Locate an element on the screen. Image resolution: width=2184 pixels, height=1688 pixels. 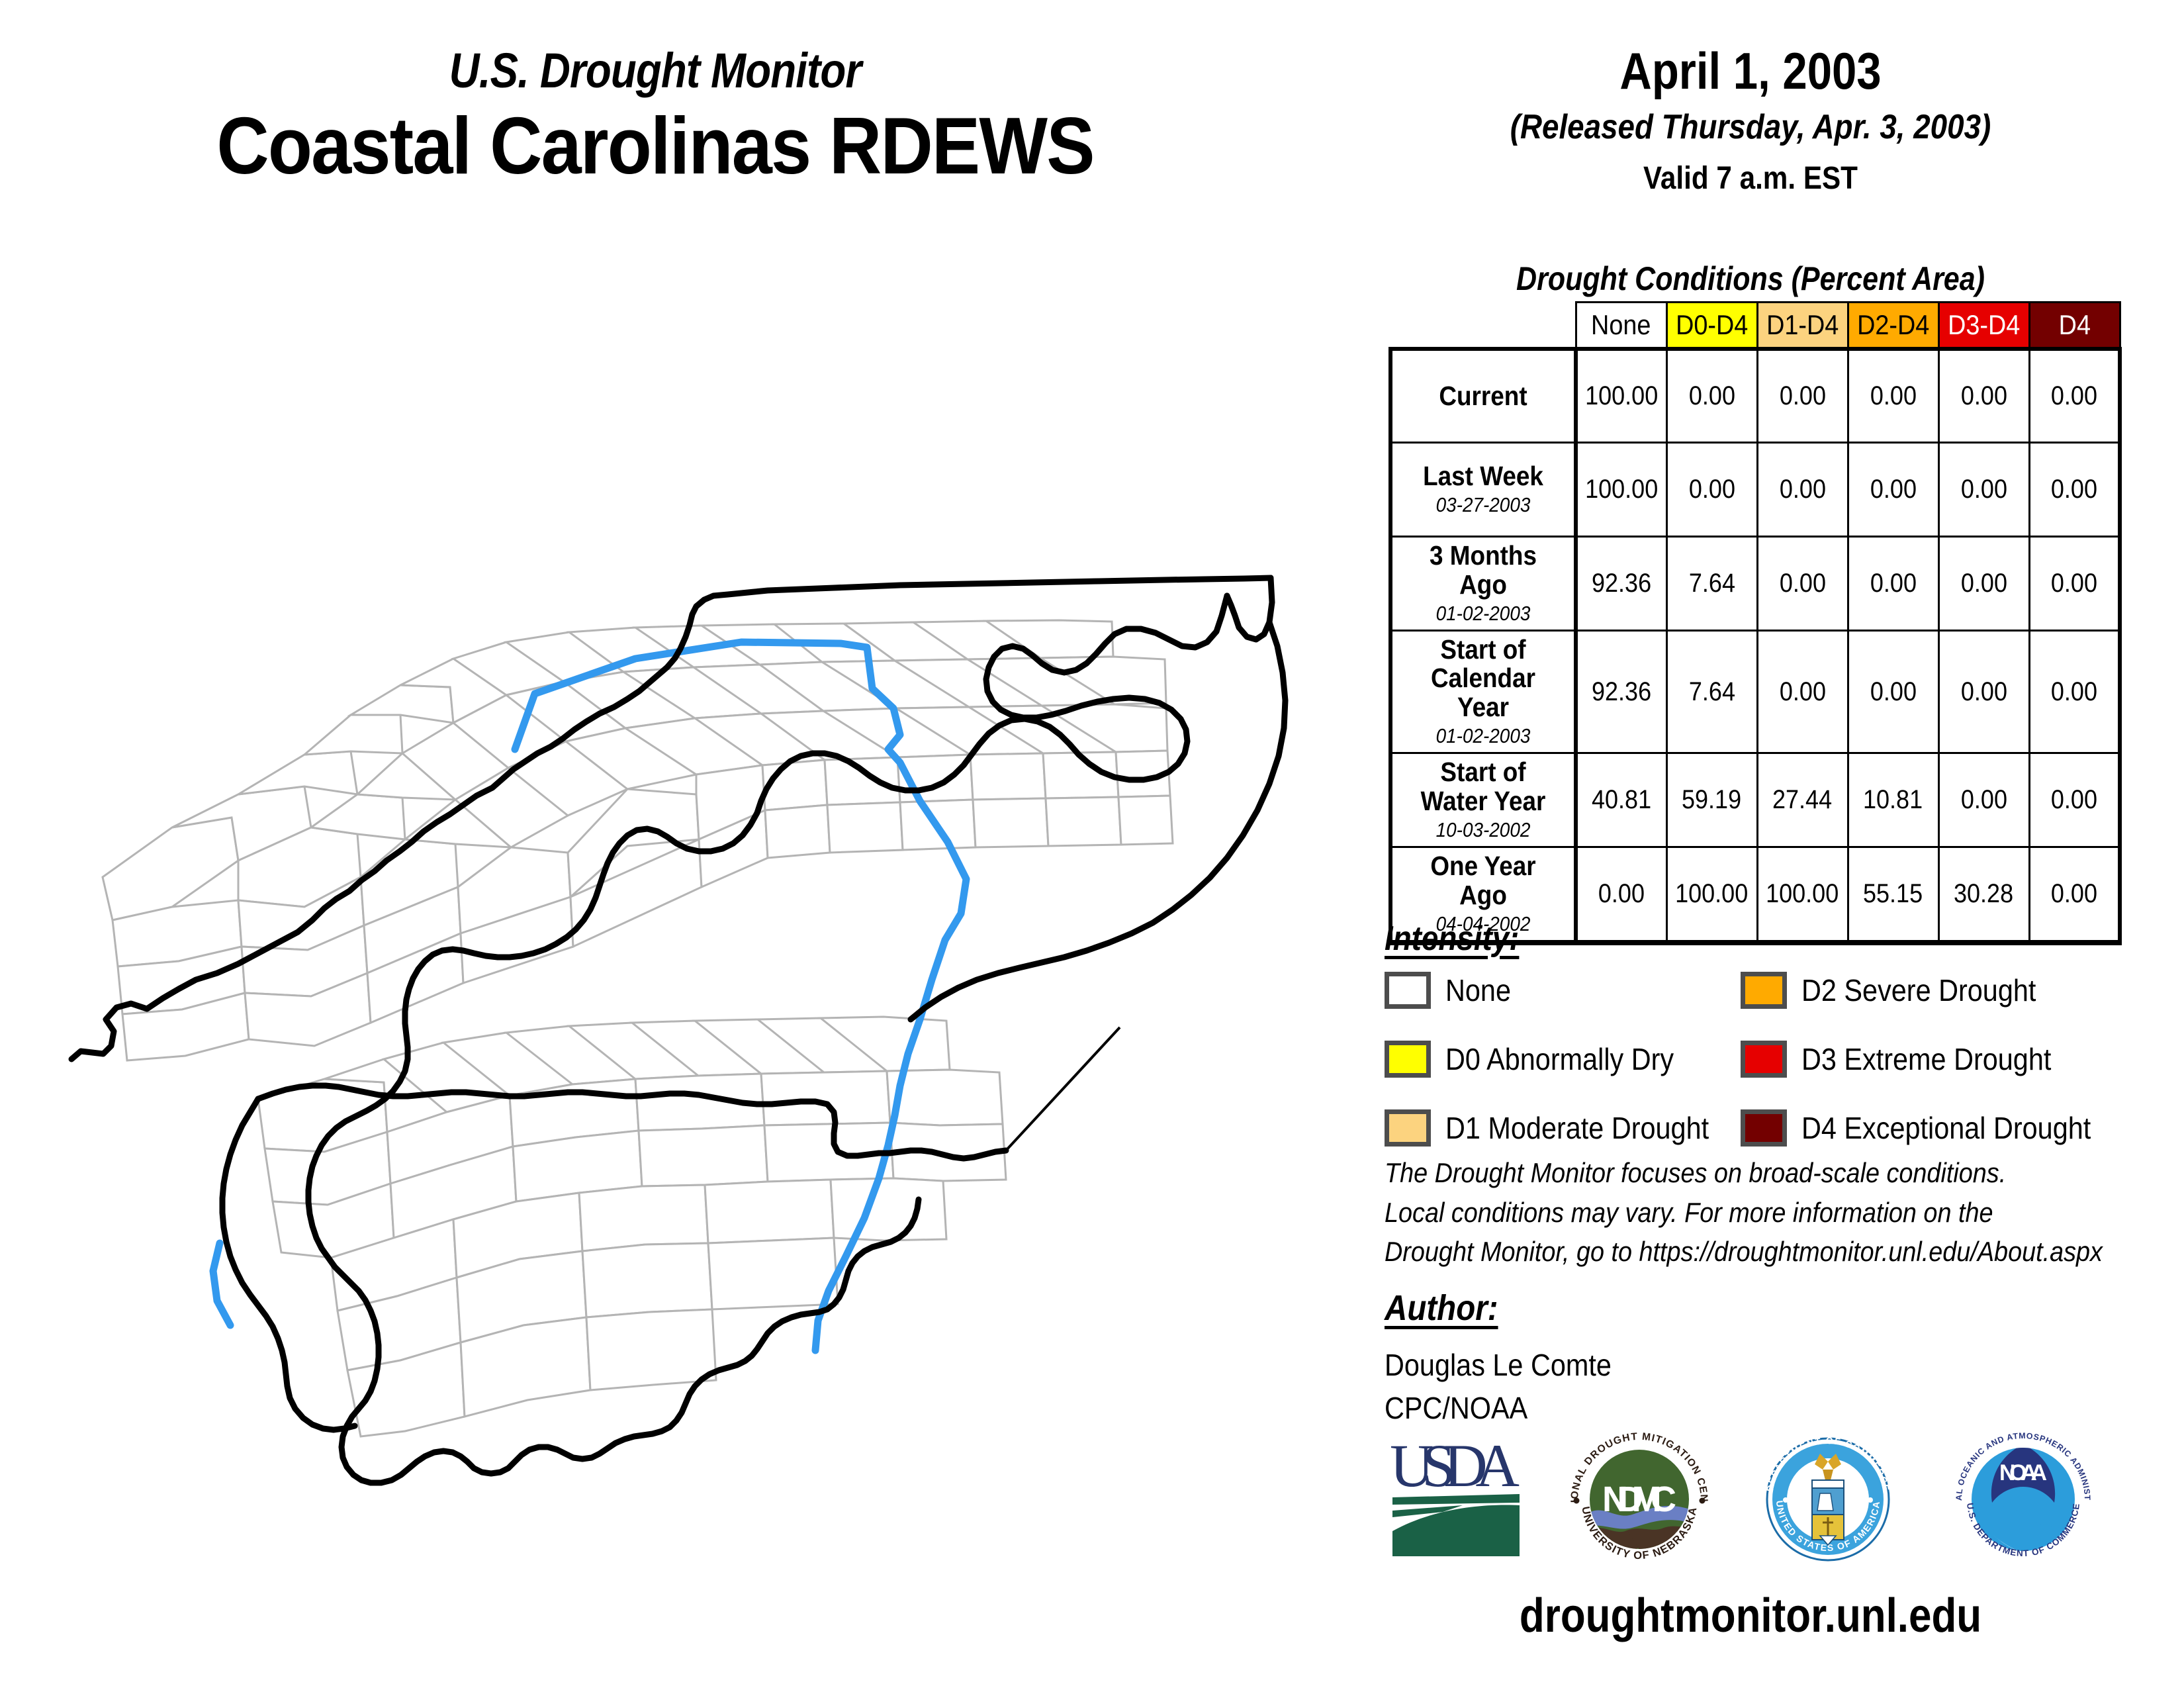
cell-none: 0.00 is located at coordinates (1621, 896).